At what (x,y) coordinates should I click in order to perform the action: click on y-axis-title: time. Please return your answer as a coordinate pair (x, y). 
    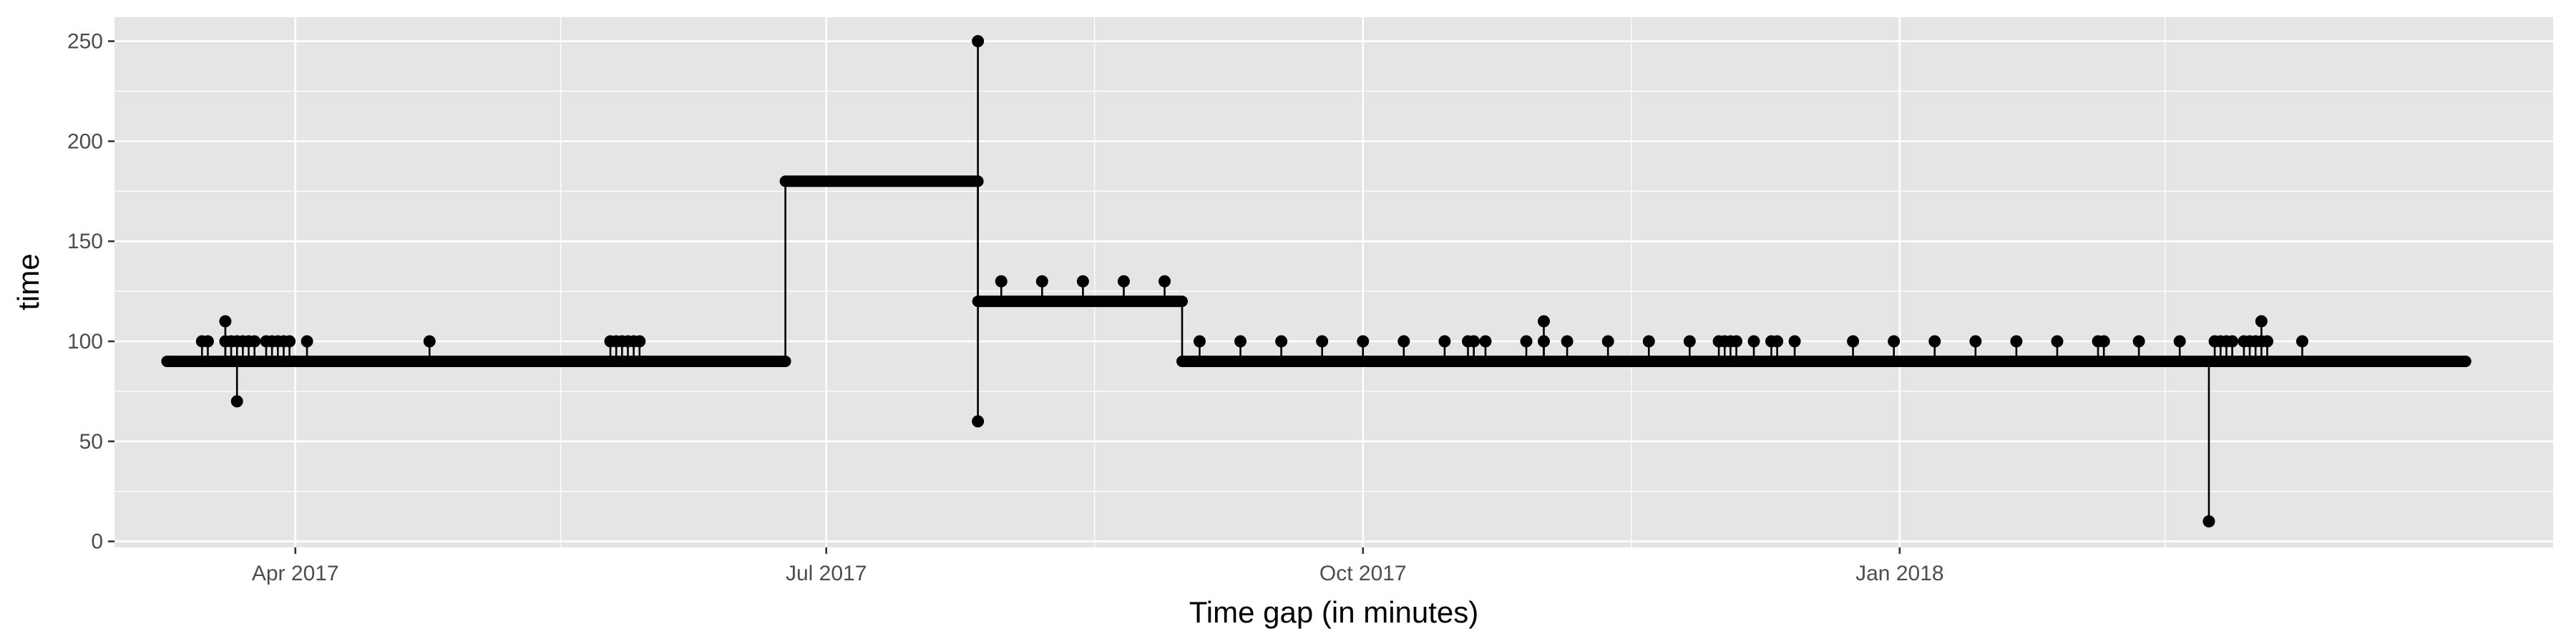
    Looking at the image, I should click on (28, 281).